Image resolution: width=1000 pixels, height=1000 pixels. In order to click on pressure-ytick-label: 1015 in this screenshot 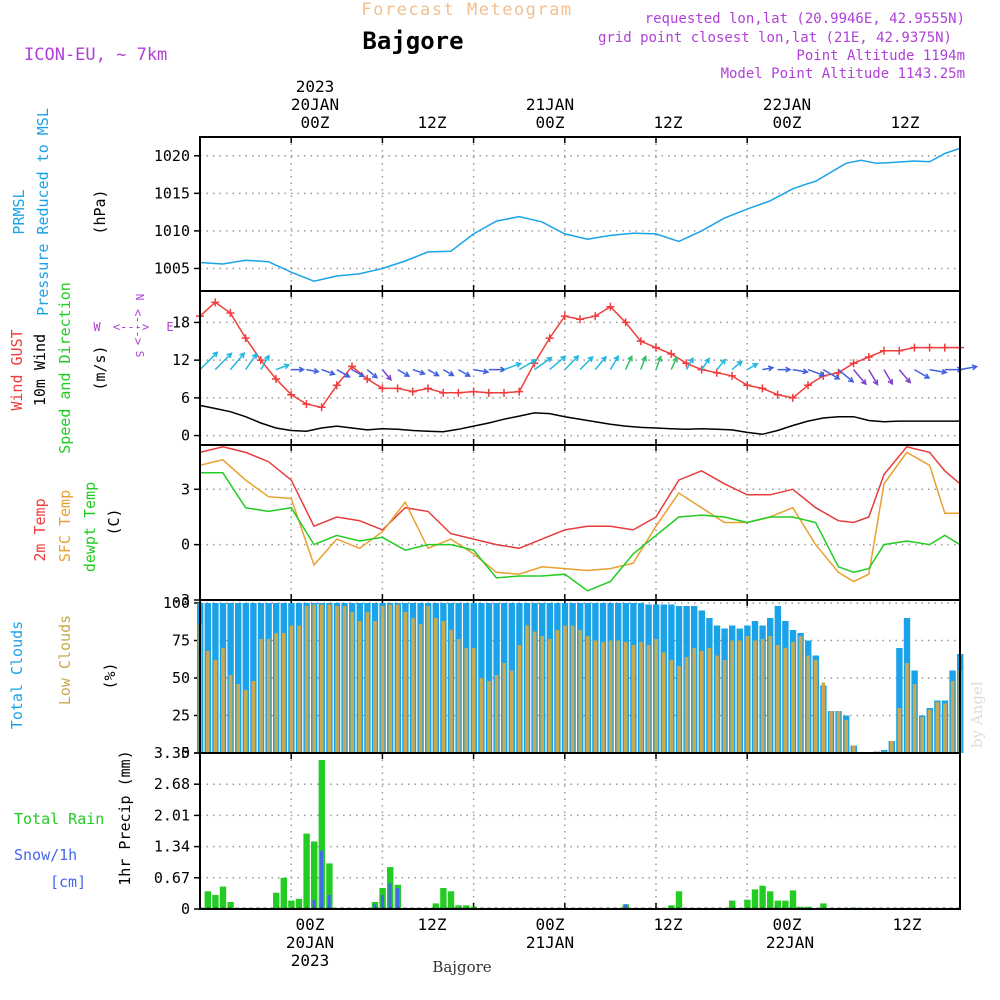, I will do `click(172, 193)`.